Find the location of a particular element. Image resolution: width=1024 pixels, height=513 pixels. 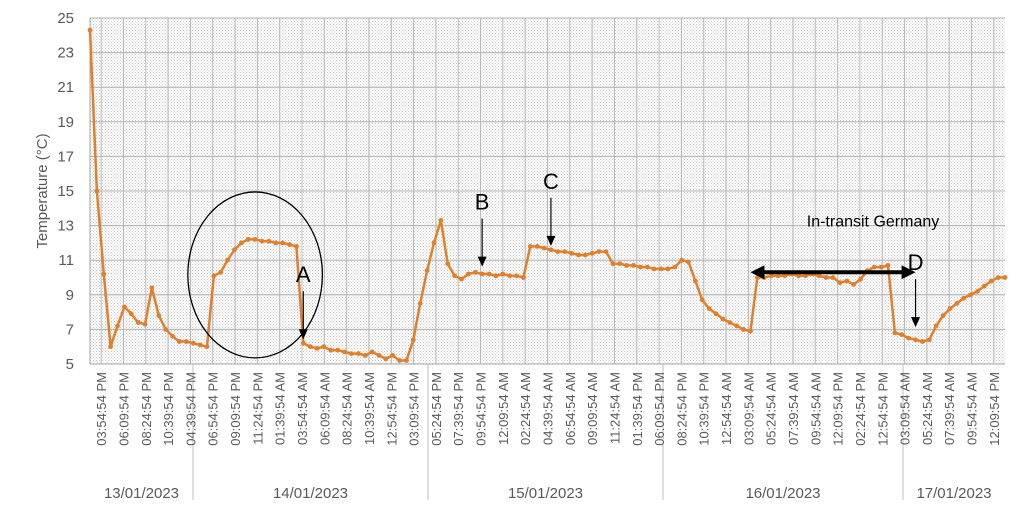

x-tick-label: 11:24:54 PM is located at coordinates (257, 408).